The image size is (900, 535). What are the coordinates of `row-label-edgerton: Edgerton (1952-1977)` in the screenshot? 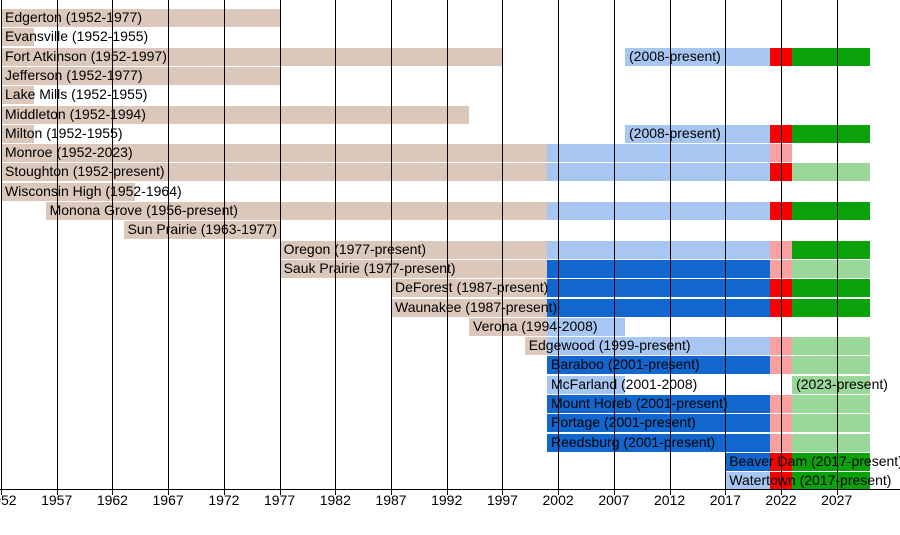 It's located at (73, 17).